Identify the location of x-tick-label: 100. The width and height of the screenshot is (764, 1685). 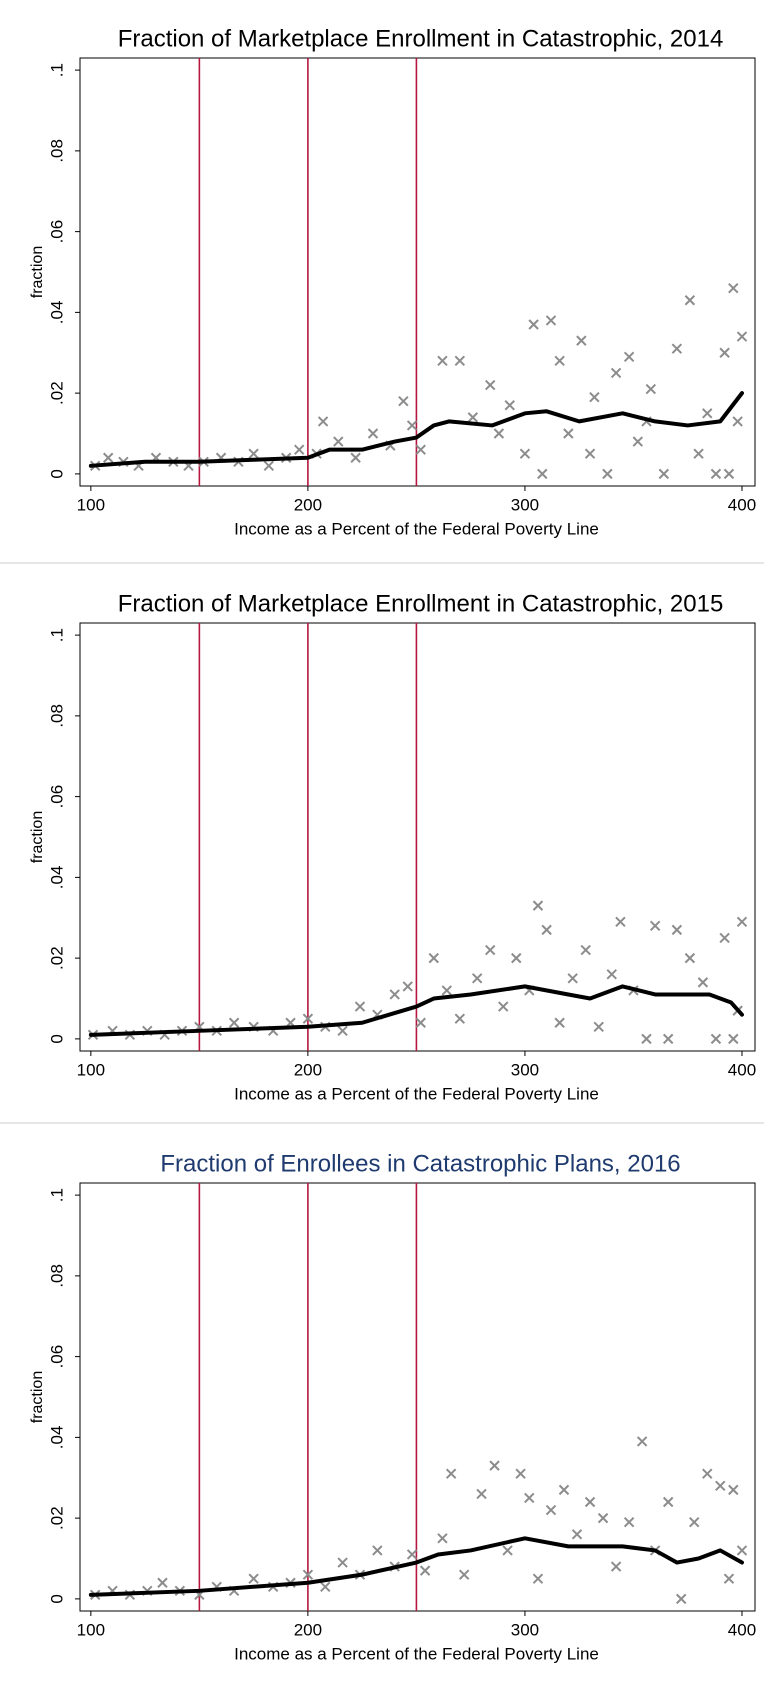
(91, 504).